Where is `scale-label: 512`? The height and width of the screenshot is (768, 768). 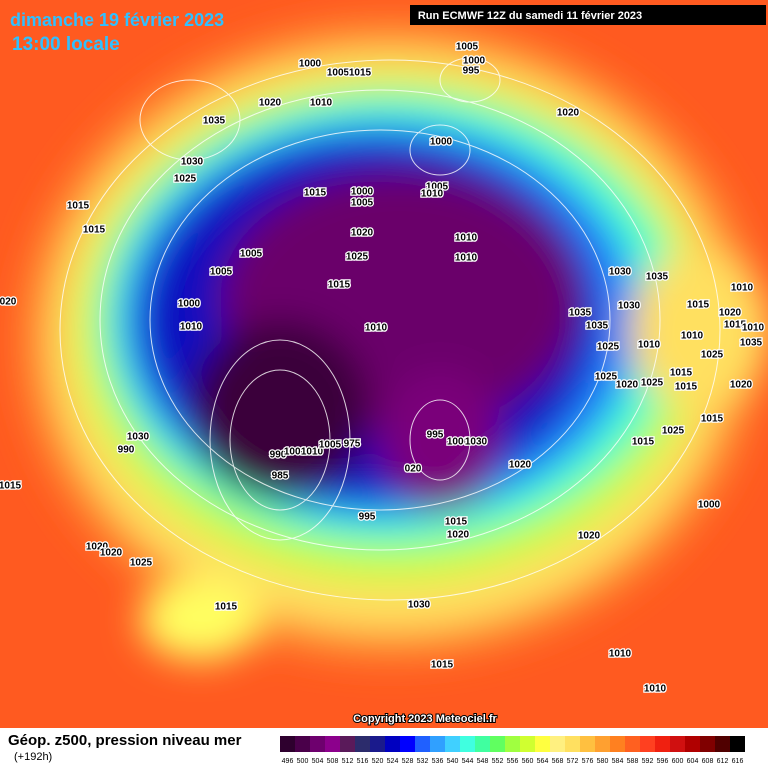 scale-label: 512 is located at coordinates (348, 761).